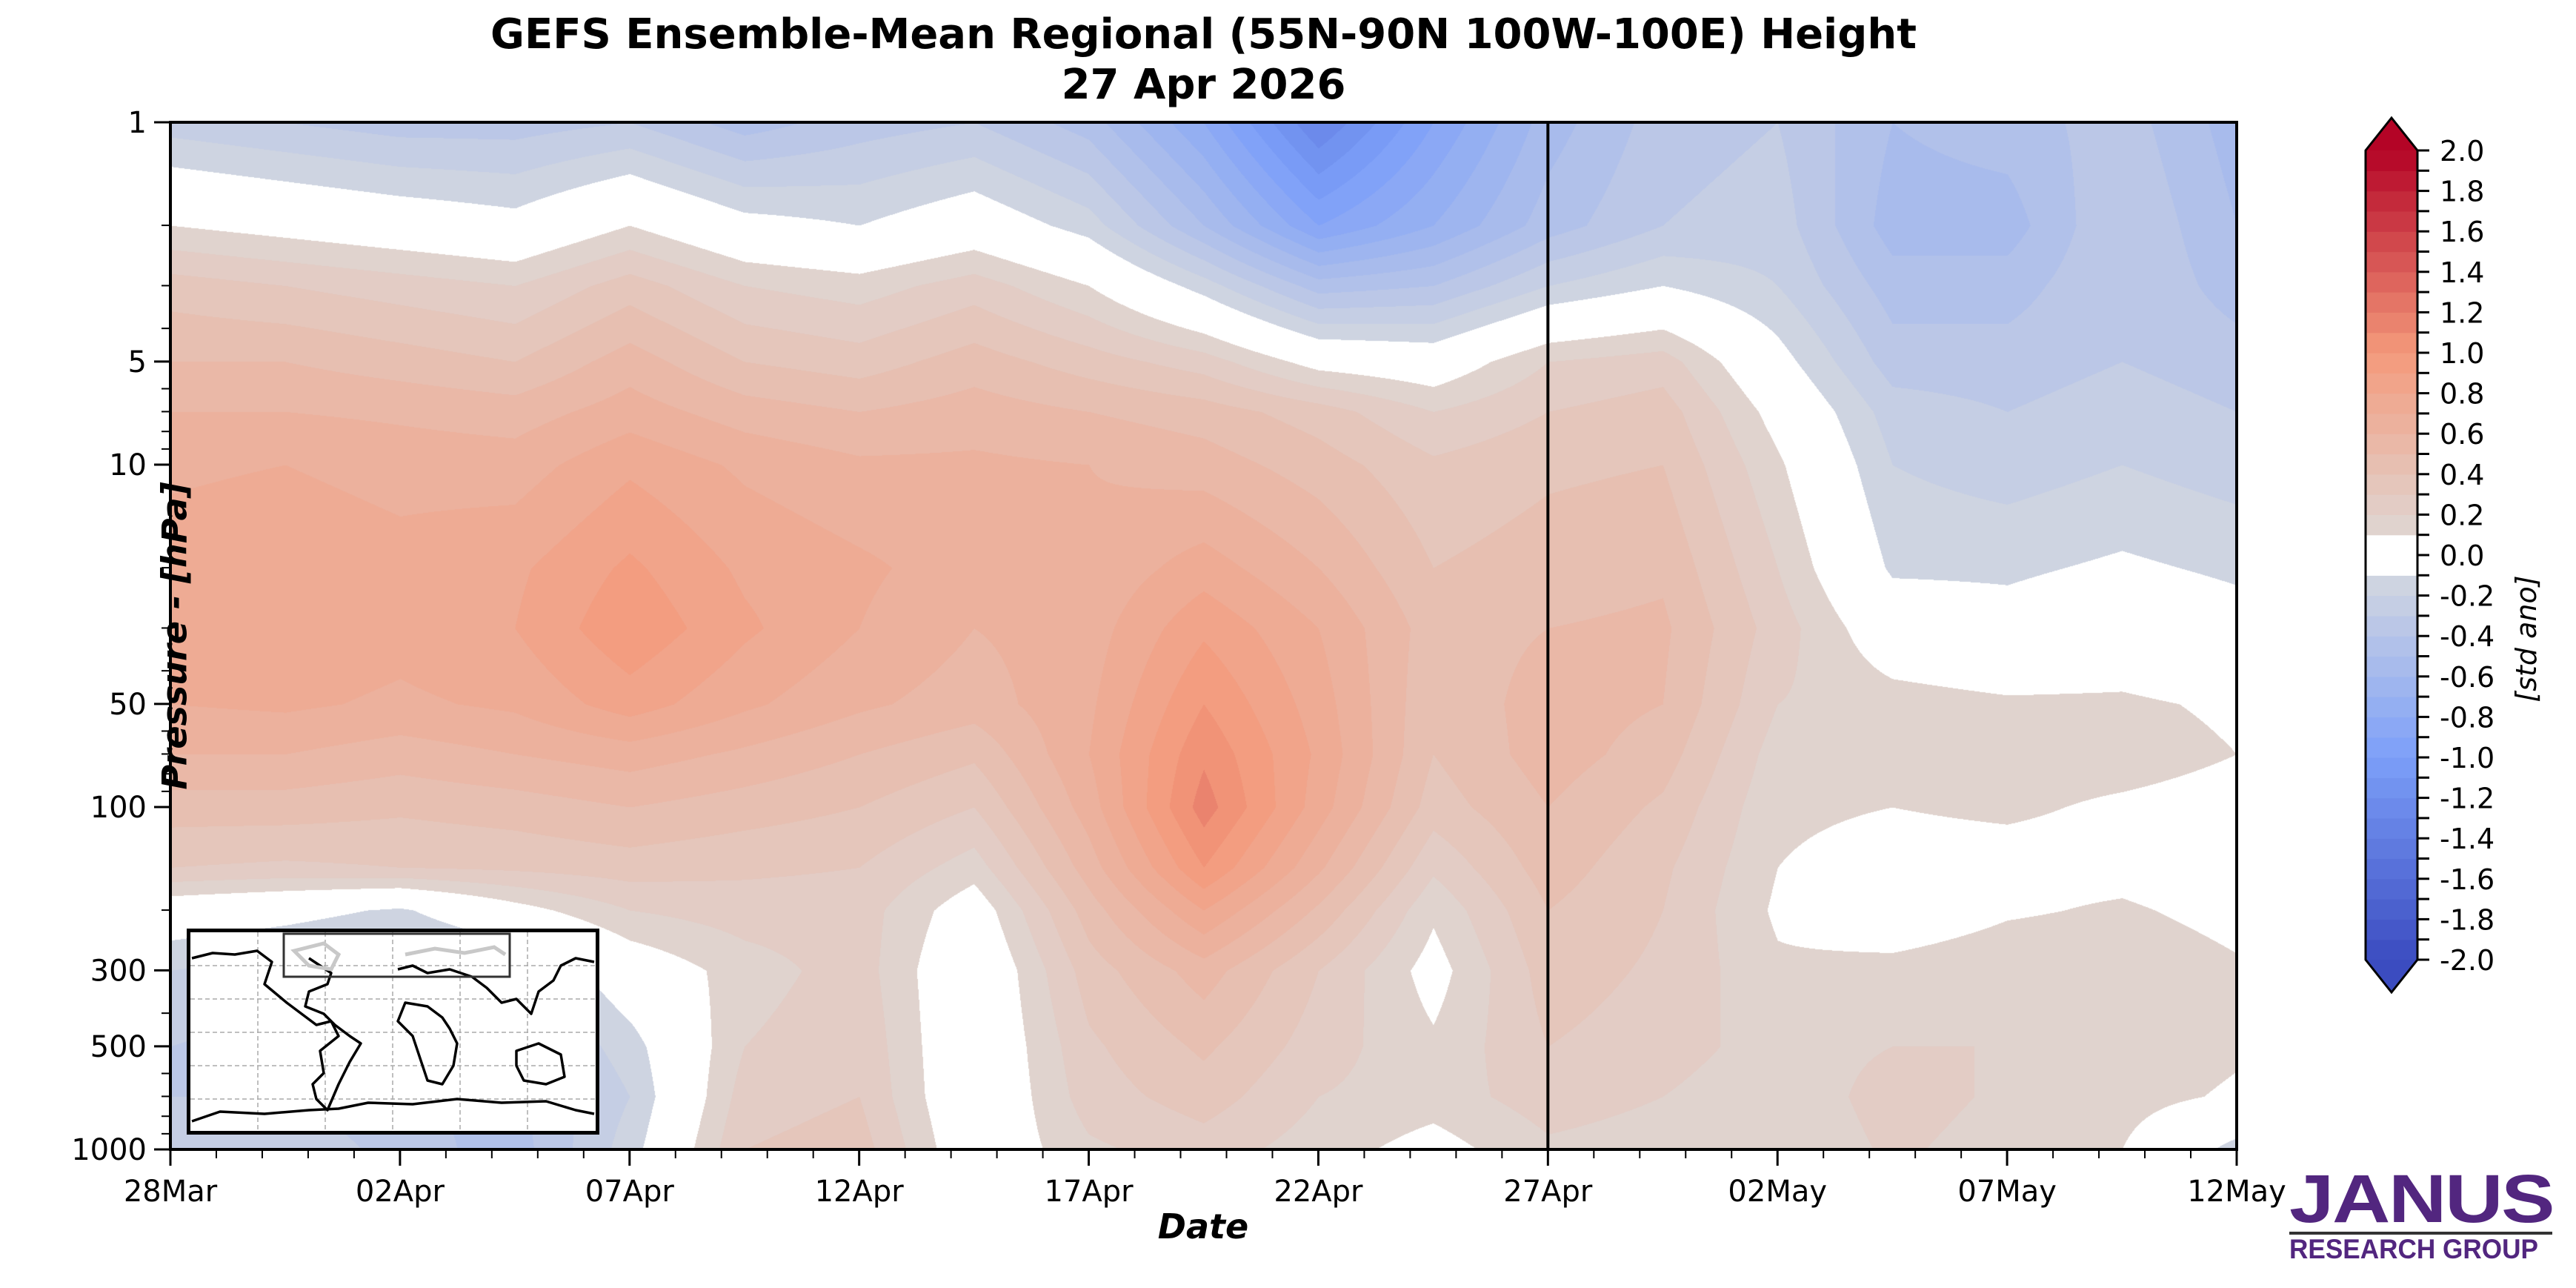  Describe the element at coordinates (109, 1150) in the screenshot. I see `y-tick-label: 1000` at that location.